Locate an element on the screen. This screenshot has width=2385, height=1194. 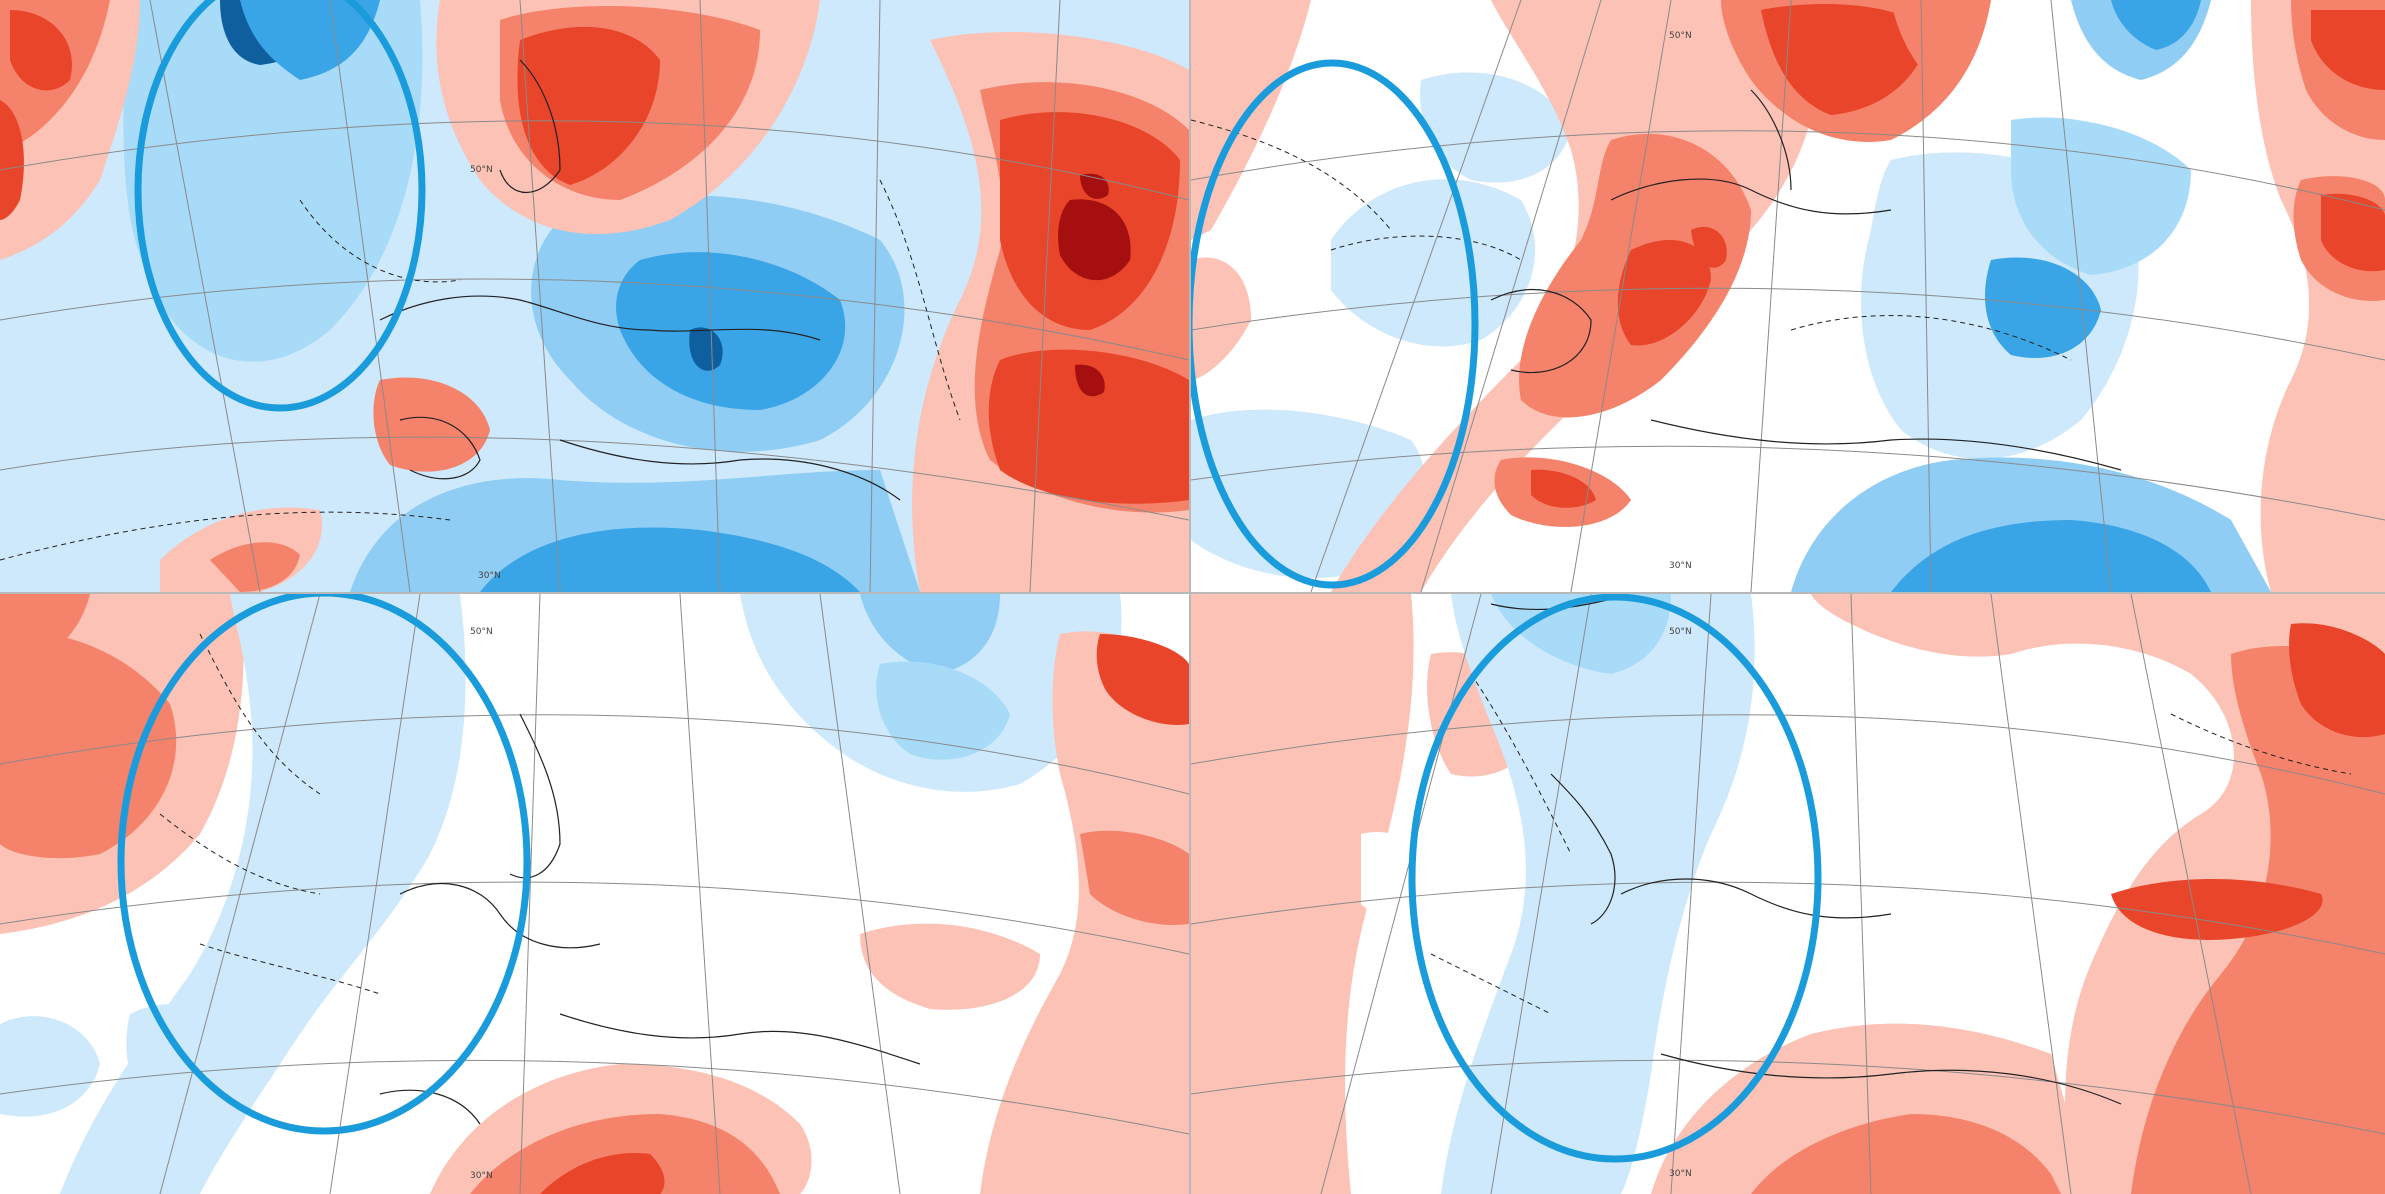
highlight-ellipse-top-left is located at coordinates (280, 206).